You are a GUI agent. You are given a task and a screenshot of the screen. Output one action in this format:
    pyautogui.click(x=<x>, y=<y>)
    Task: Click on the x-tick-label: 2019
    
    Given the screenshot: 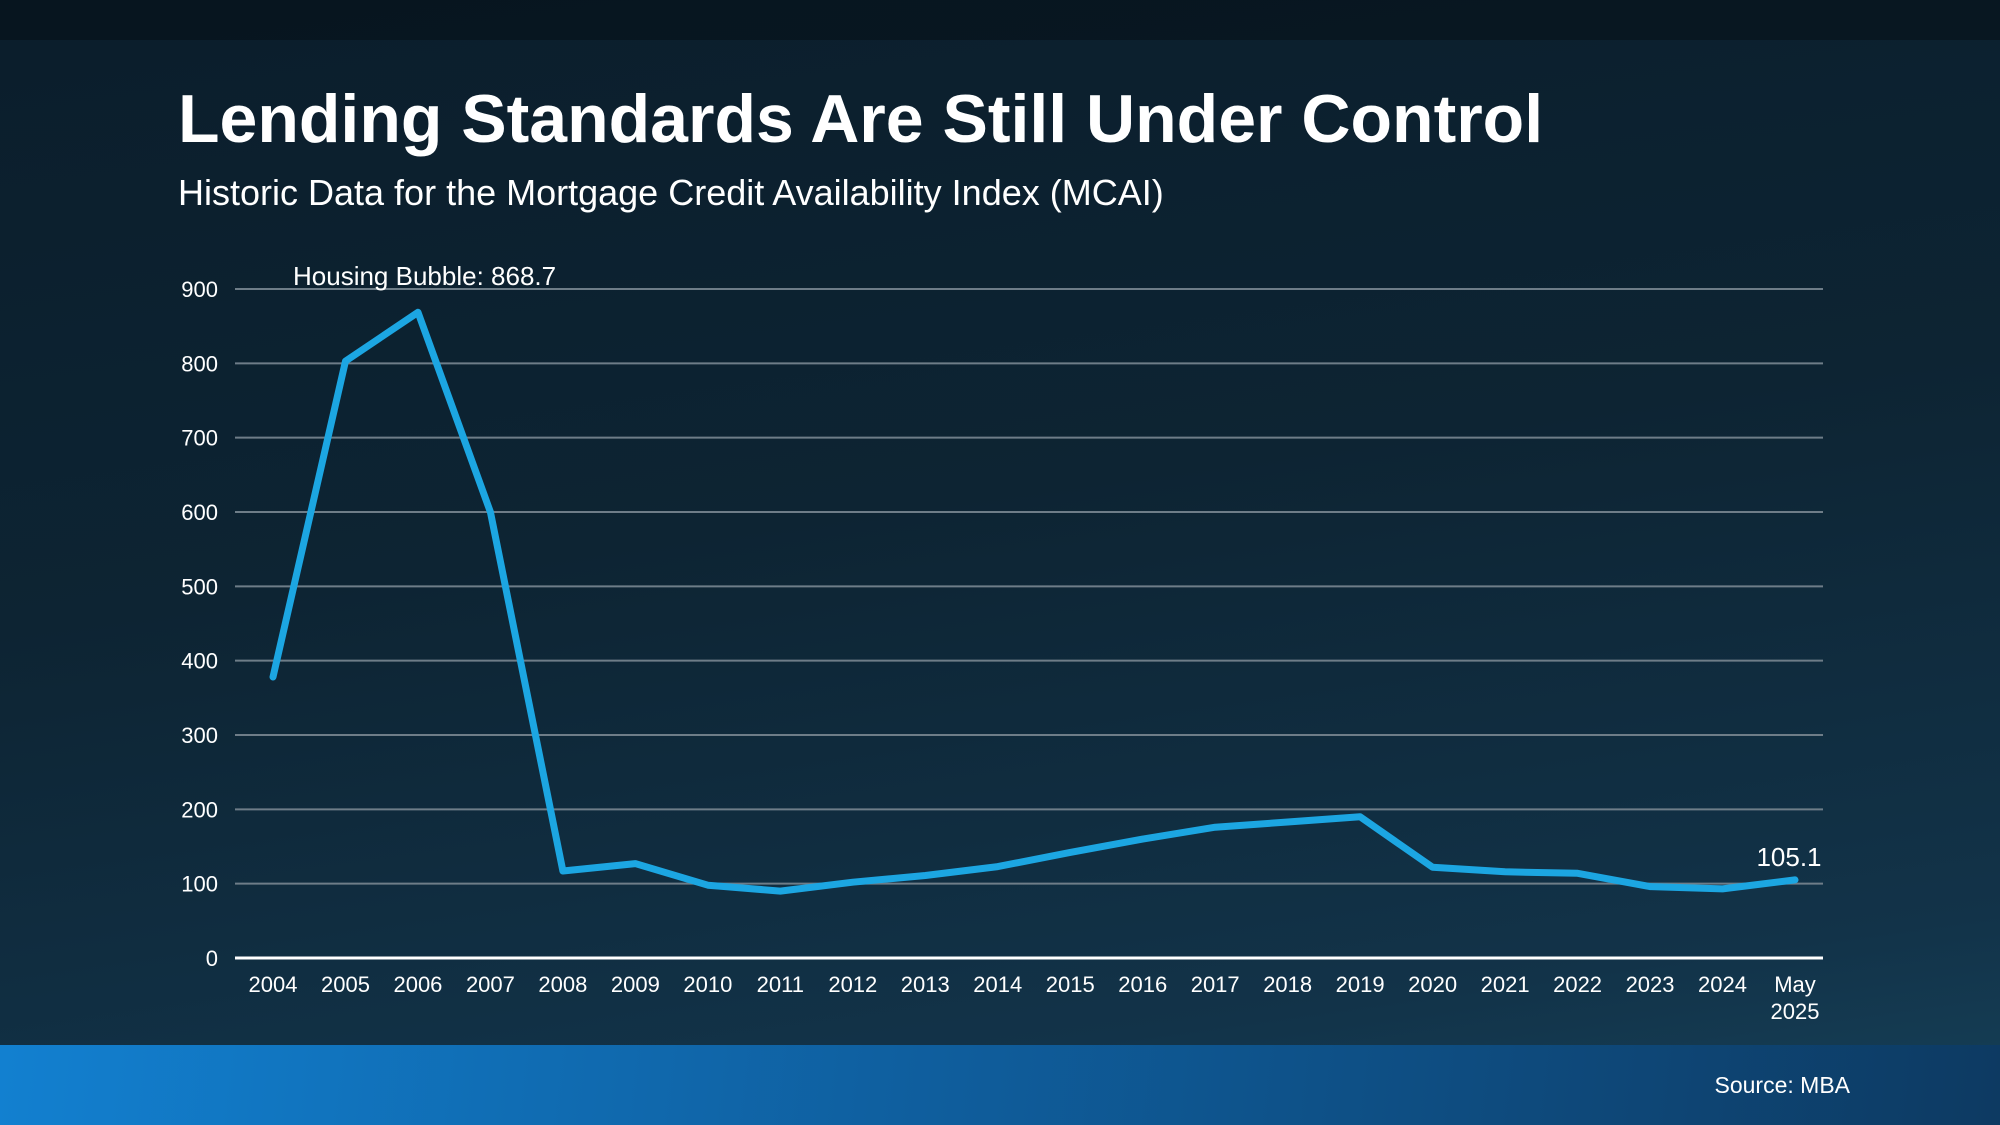 What is the action you would take?
    pyautogui.click(x=1360, y=984)
    